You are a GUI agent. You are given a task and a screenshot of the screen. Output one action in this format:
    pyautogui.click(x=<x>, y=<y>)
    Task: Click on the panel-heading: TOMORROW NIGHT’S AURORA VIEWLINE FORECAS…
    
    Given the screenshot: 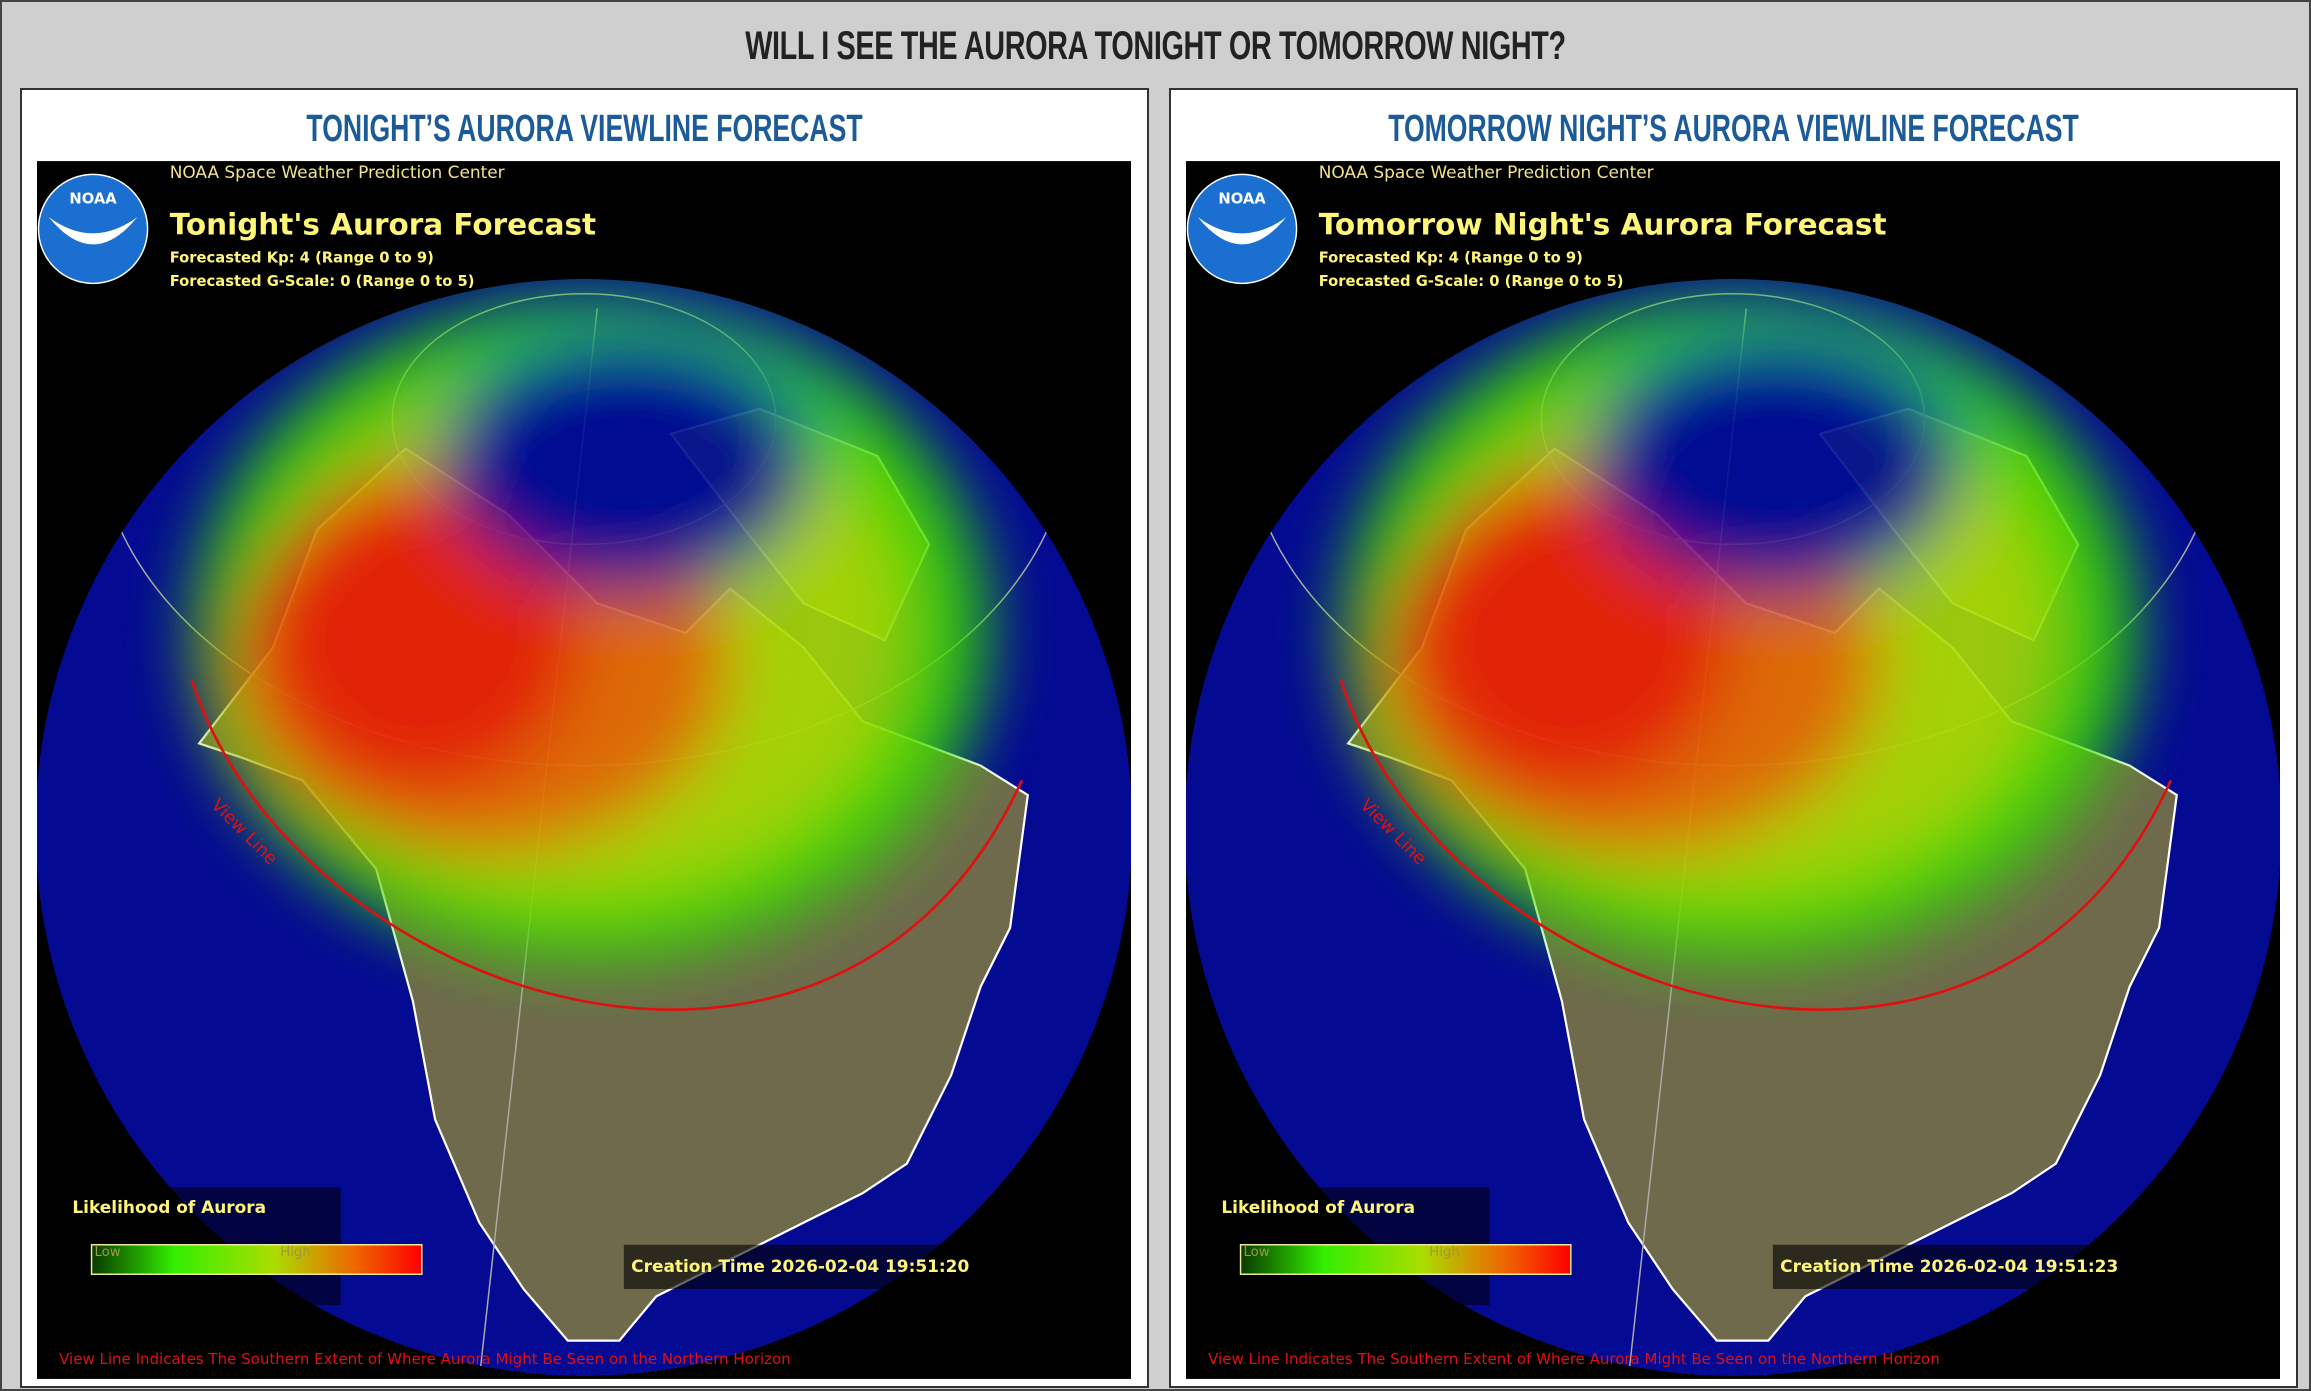 What is the action you would take?
    pyautogui.click(x=1733, y=129)
    